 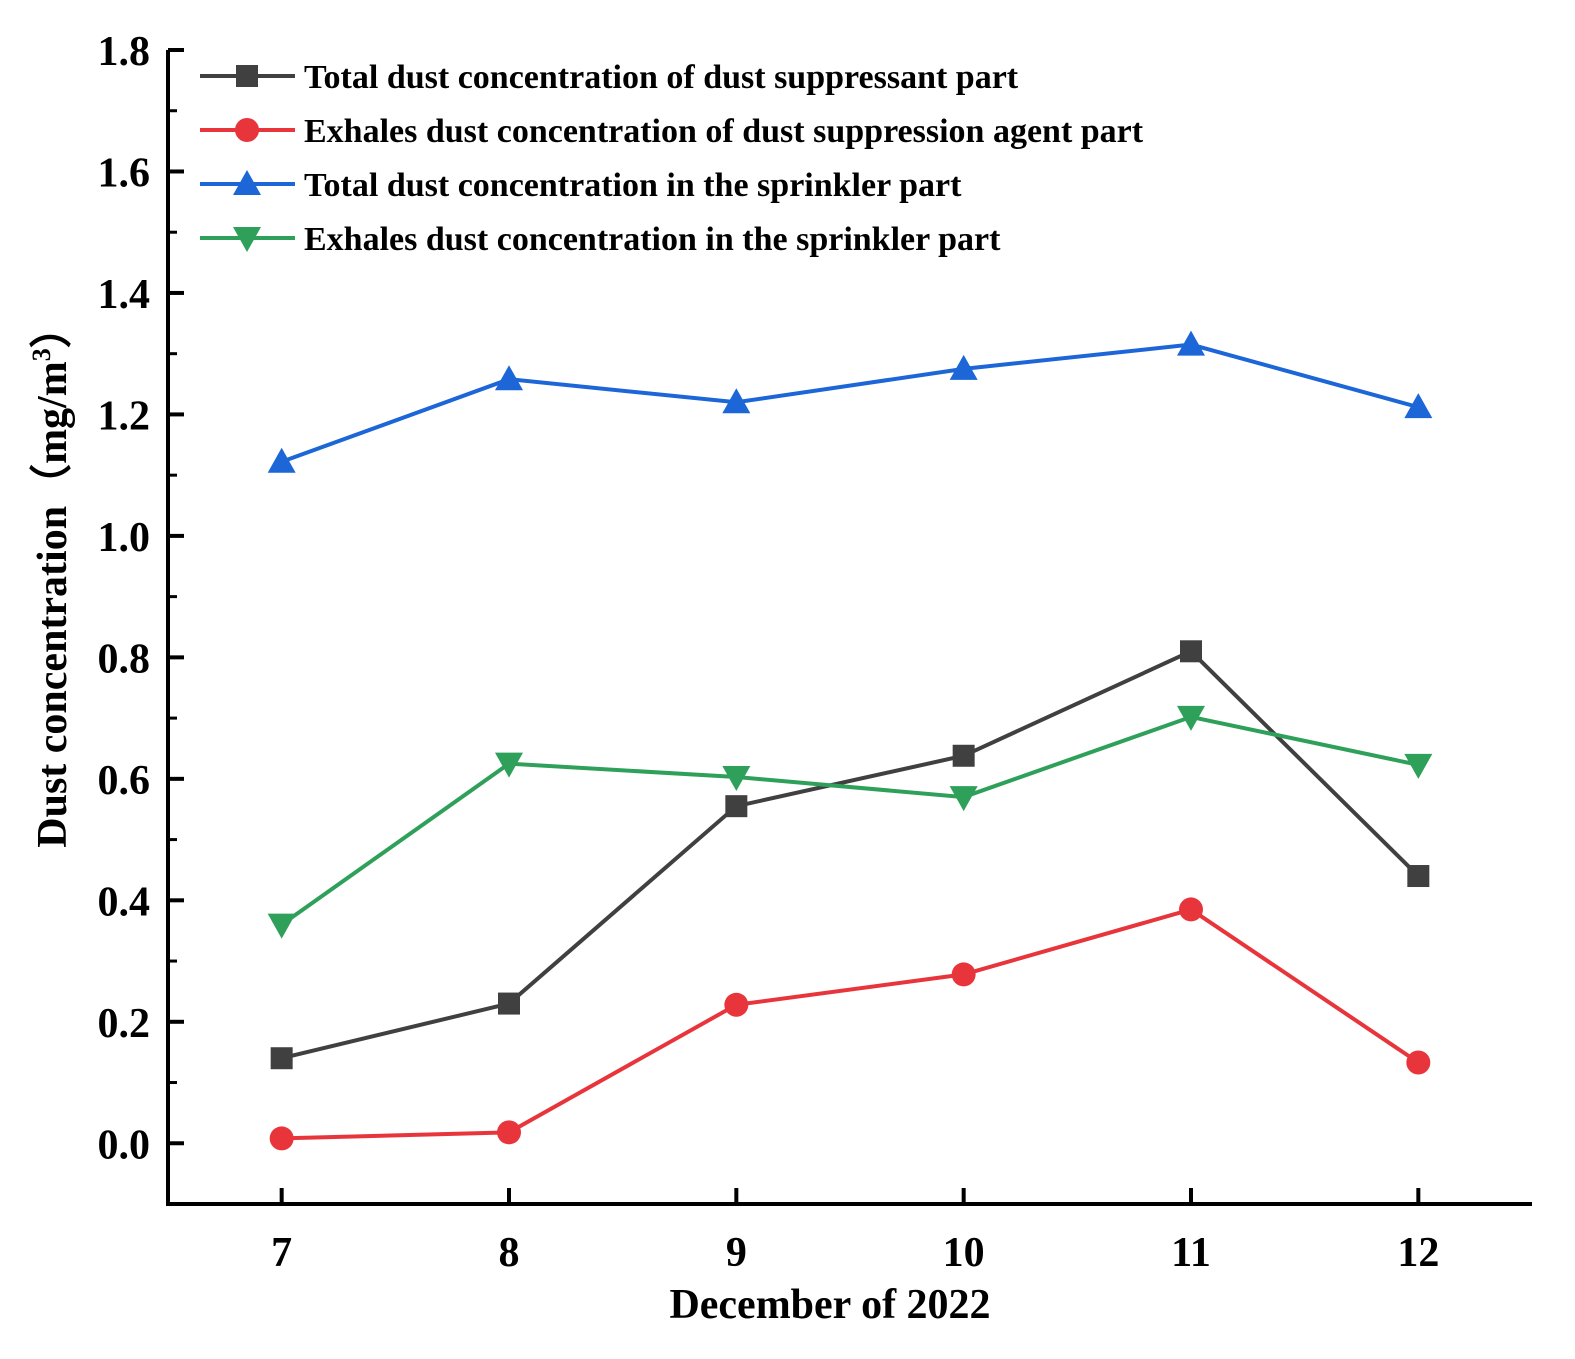 What do you see at coordinates (281, 1253) in the screenshot?
I see `x-tick-label: 7` at bounding box center [281, 1253].